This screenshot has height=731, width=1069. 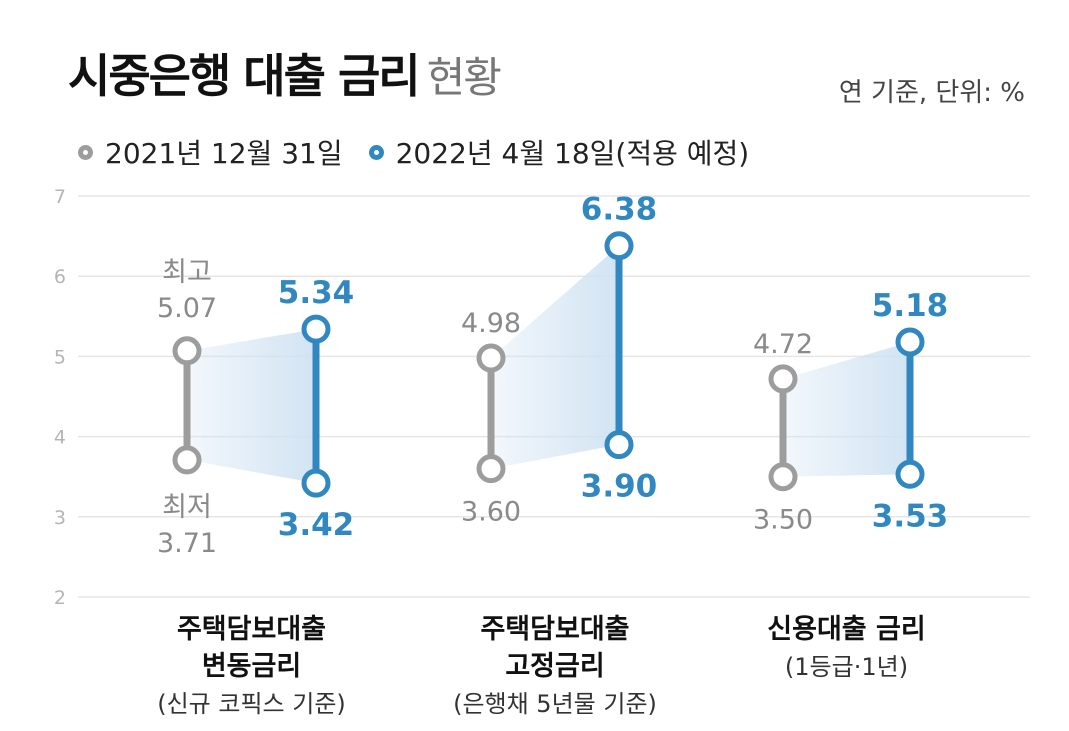 I want to click on old-high-label: 4.98, so click(x=491, y=323).